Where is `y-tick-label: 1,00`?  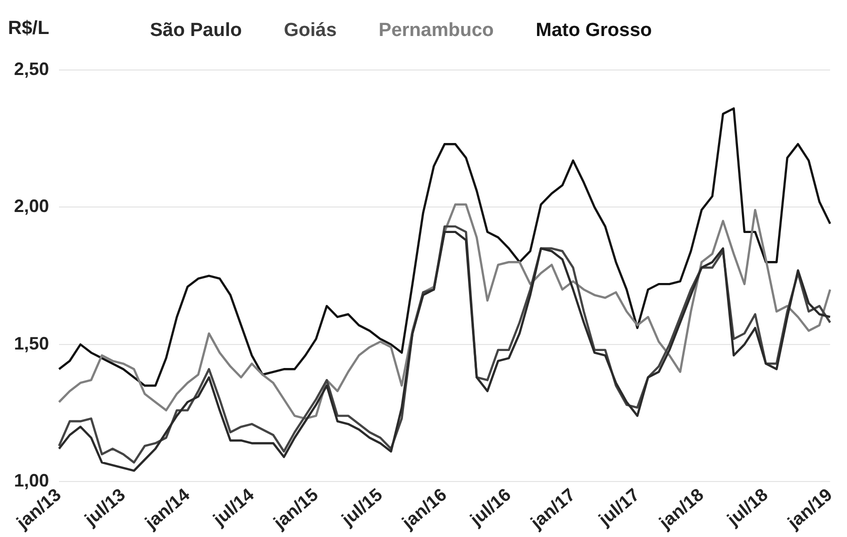 y-tick-label: 1,00 is located at coordinates (32, 480).